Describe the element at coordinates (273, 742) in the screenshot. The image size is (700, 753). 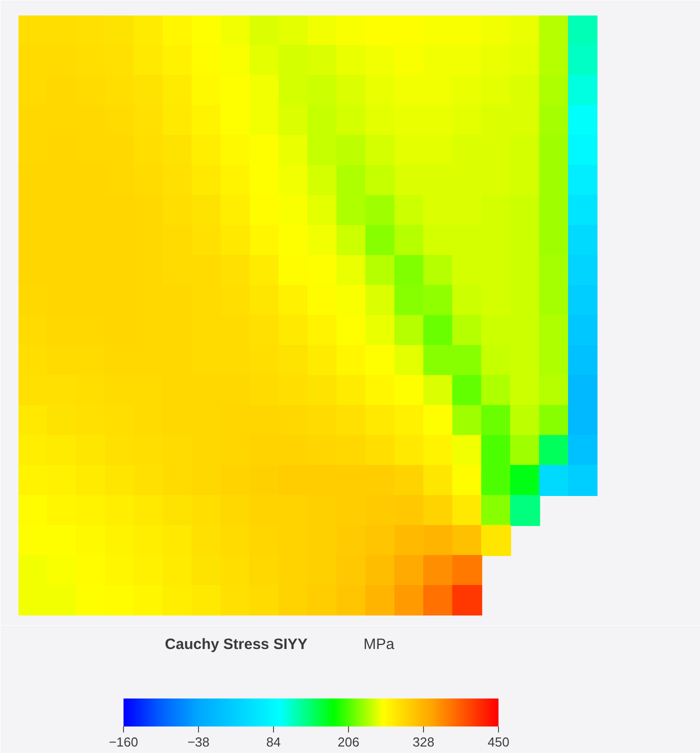
I see `color-bar-label: 84` at that location.